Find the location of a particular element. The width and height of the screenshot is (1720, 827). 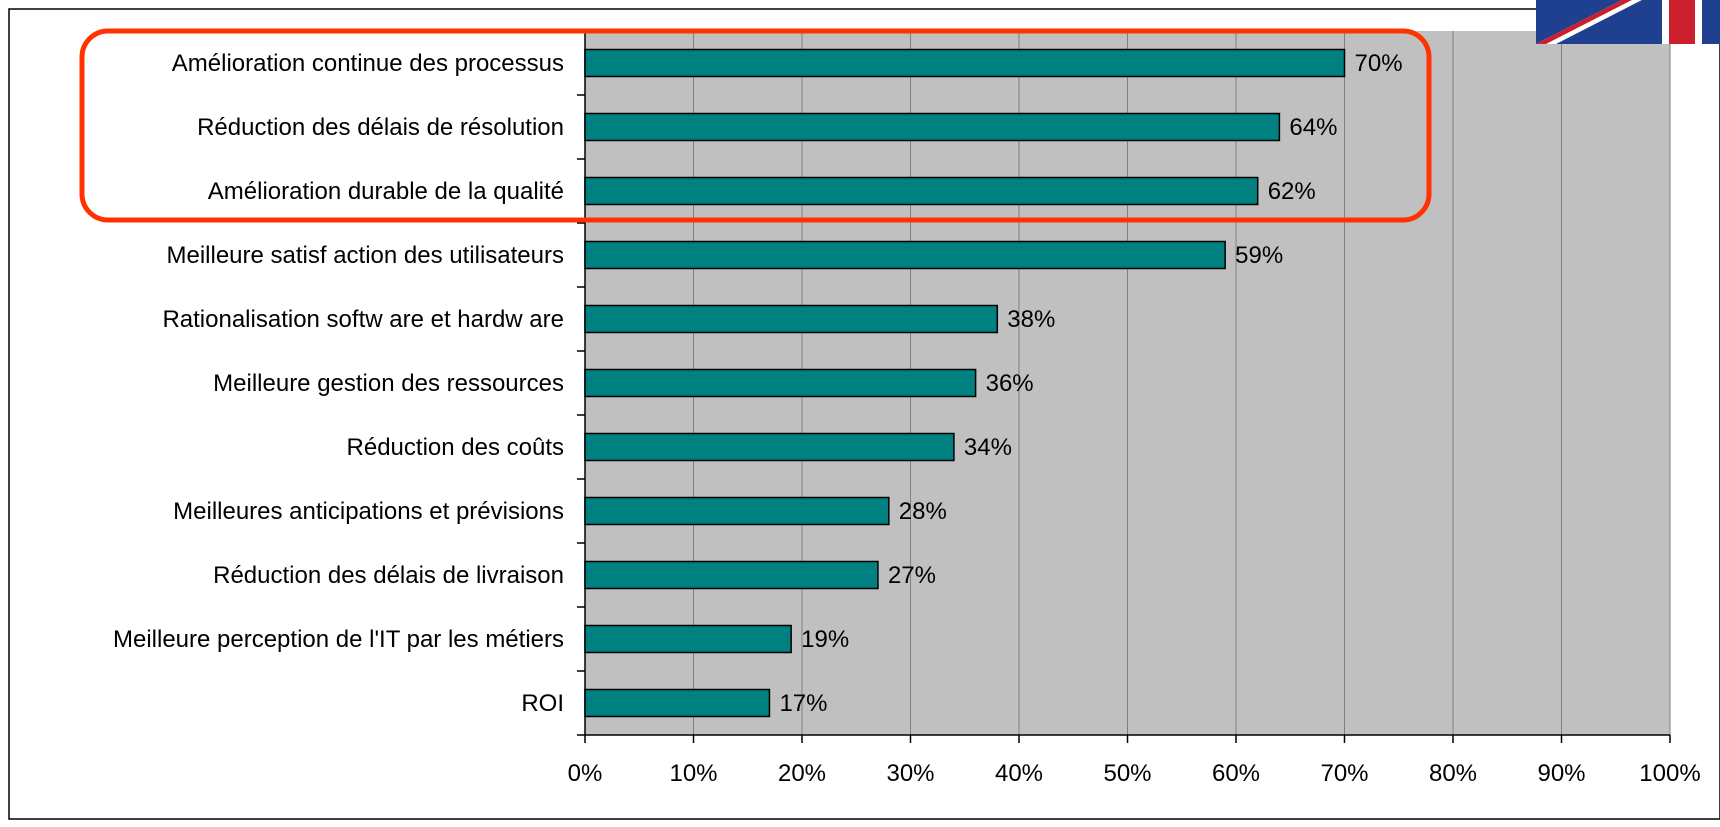

category-label: Rationalisation softw are et hardw are is located at coordinates (363, 319).